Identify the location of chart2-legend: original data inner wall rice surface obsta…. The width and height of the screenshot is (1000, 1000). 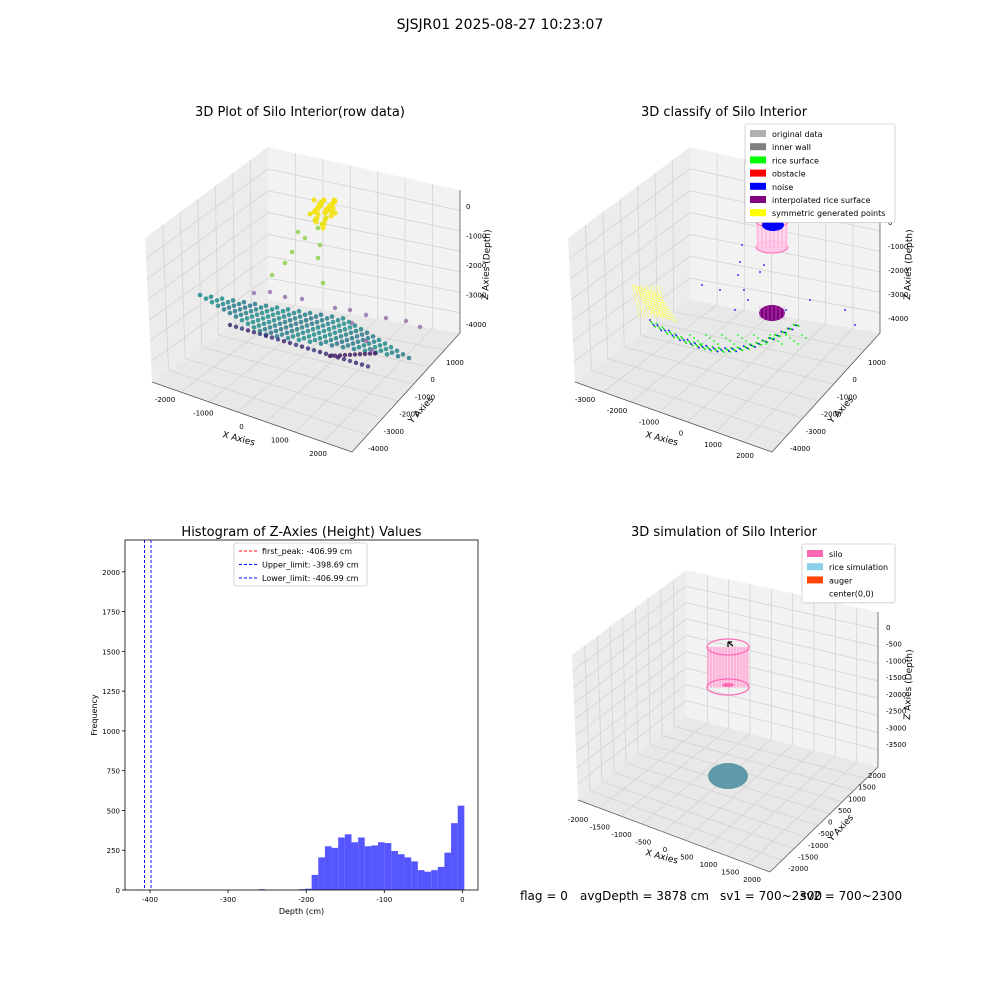
(820, 173).